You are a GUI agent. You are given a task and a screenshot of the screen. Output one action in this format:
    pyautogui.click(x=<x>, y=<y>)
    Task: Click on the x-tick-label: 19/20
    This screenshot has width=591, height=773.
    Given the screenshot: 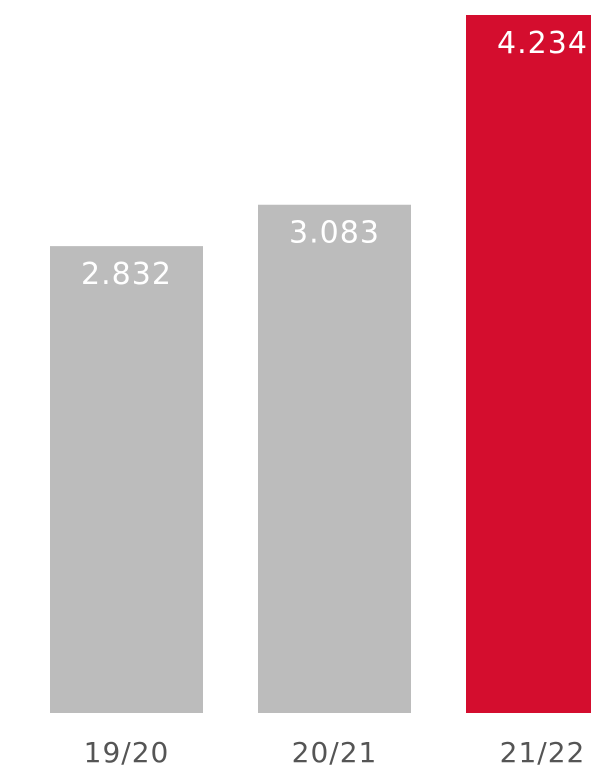 What is the action you would take?
    pyautogui.click(x=127, y=752)
    